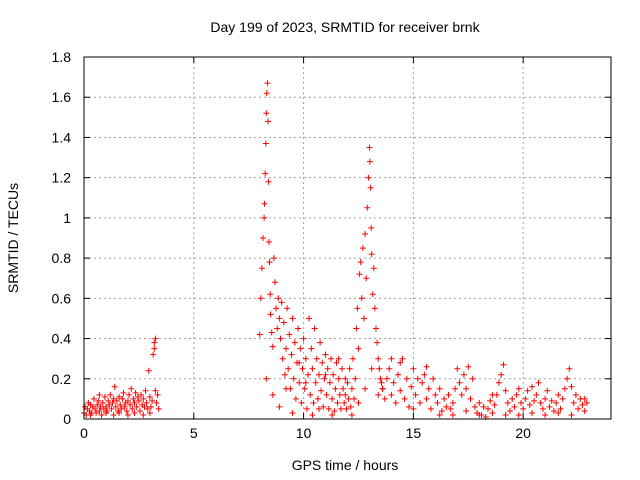  Describe the element at coordinates (523, 433) in the screenshot. I see `x-tick-label: 20` at that location.